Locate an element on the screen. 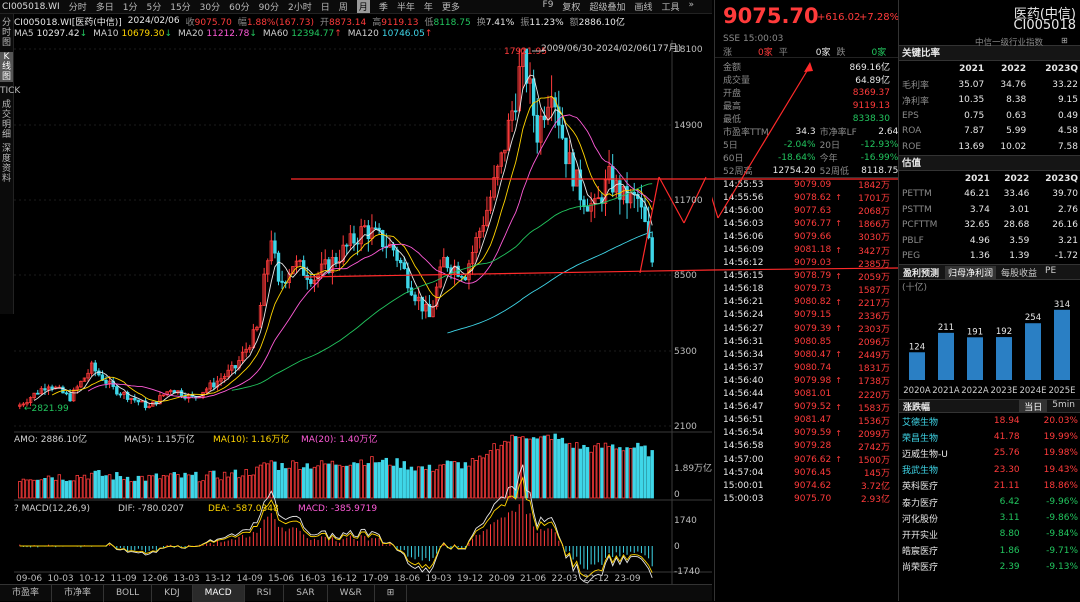 The width and height of the screenshot is (1080, 602). tick-row: 14:56:18 9079.73 1587万 is located at coordinates (806, 289).